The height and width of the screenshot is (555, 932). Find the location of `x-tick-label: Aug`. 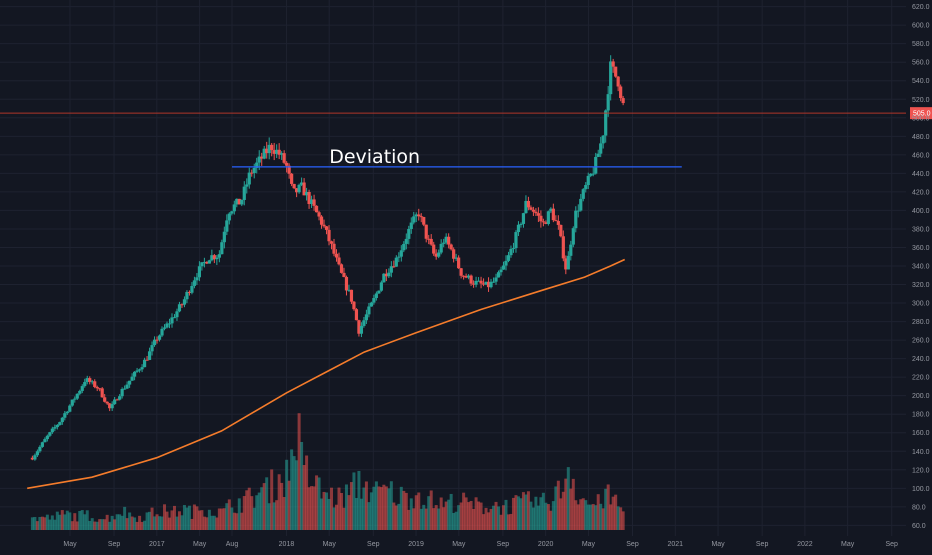

x-tick-label: Aug is located at coordinates (232, 544).